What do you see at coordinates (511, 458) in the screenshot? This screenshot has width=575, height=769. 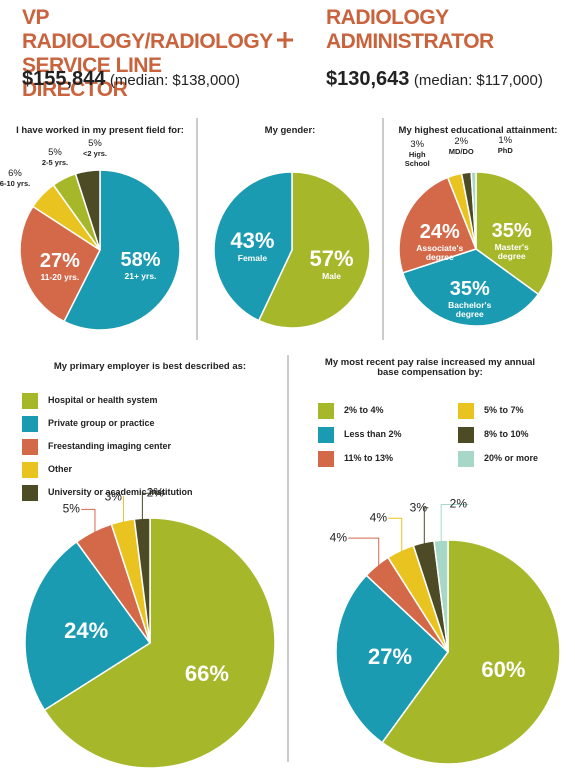 I see `legend-label: 20% or more` at bounding box center [511, 458].